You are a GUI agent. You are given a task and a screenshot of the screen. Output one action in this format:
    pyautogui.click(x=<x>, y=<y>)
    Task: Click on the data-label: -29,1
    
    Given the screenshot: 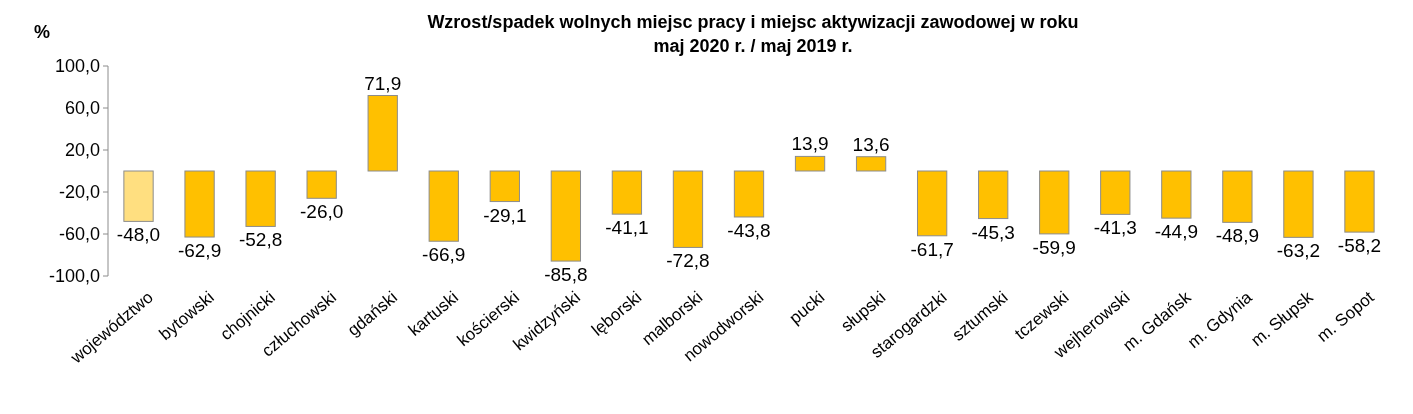 What is the action you would take?
    pyautogui.click(x=505, y=215)
    